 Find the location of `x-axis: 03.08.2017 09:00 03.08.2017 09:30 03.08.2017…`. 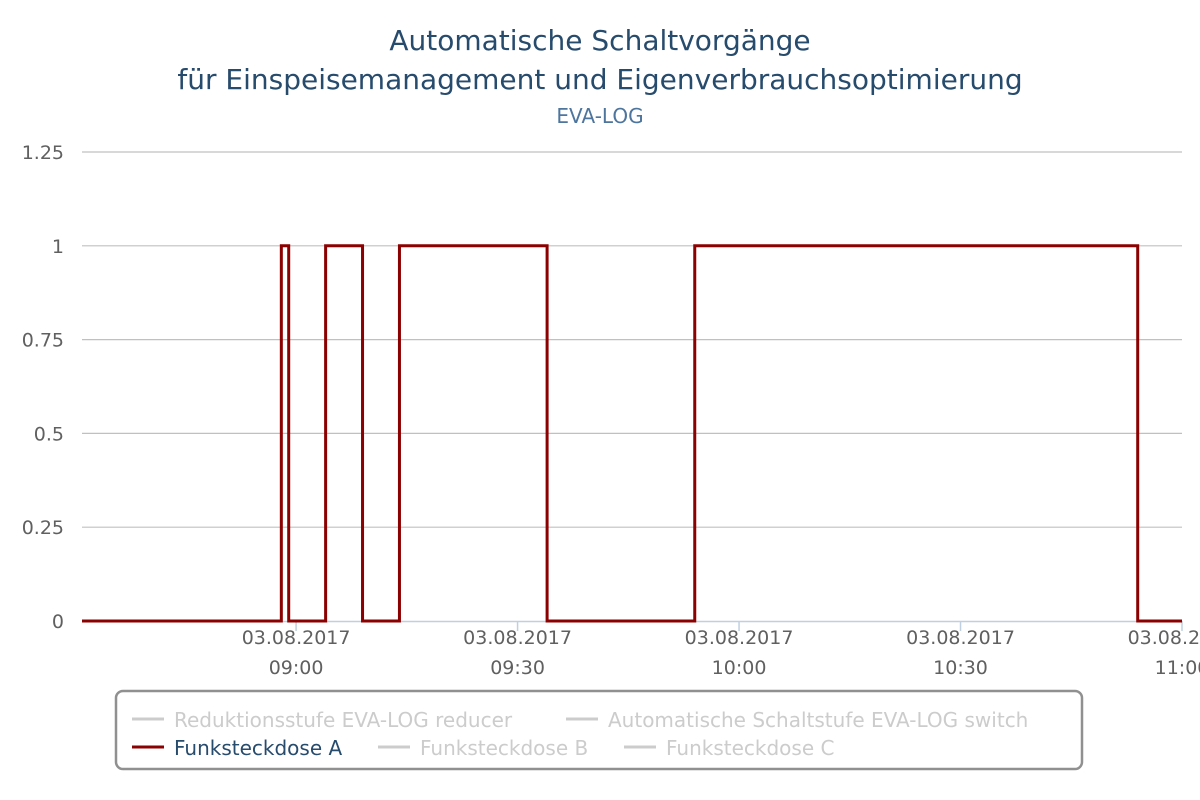

x-axis: 03.08.2017 09:00 03.08.2017 09:30 03.08.2017… is located at coordinates (641, 649).